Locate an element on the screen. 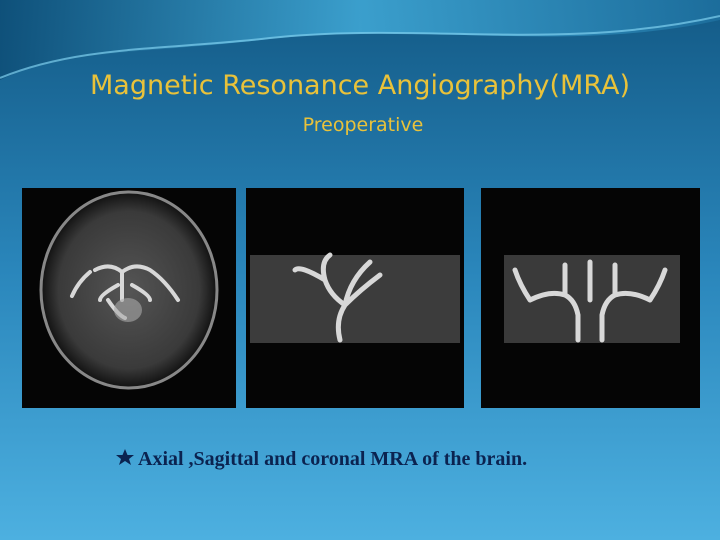  coronal-image is located at coordinates (590, 298).